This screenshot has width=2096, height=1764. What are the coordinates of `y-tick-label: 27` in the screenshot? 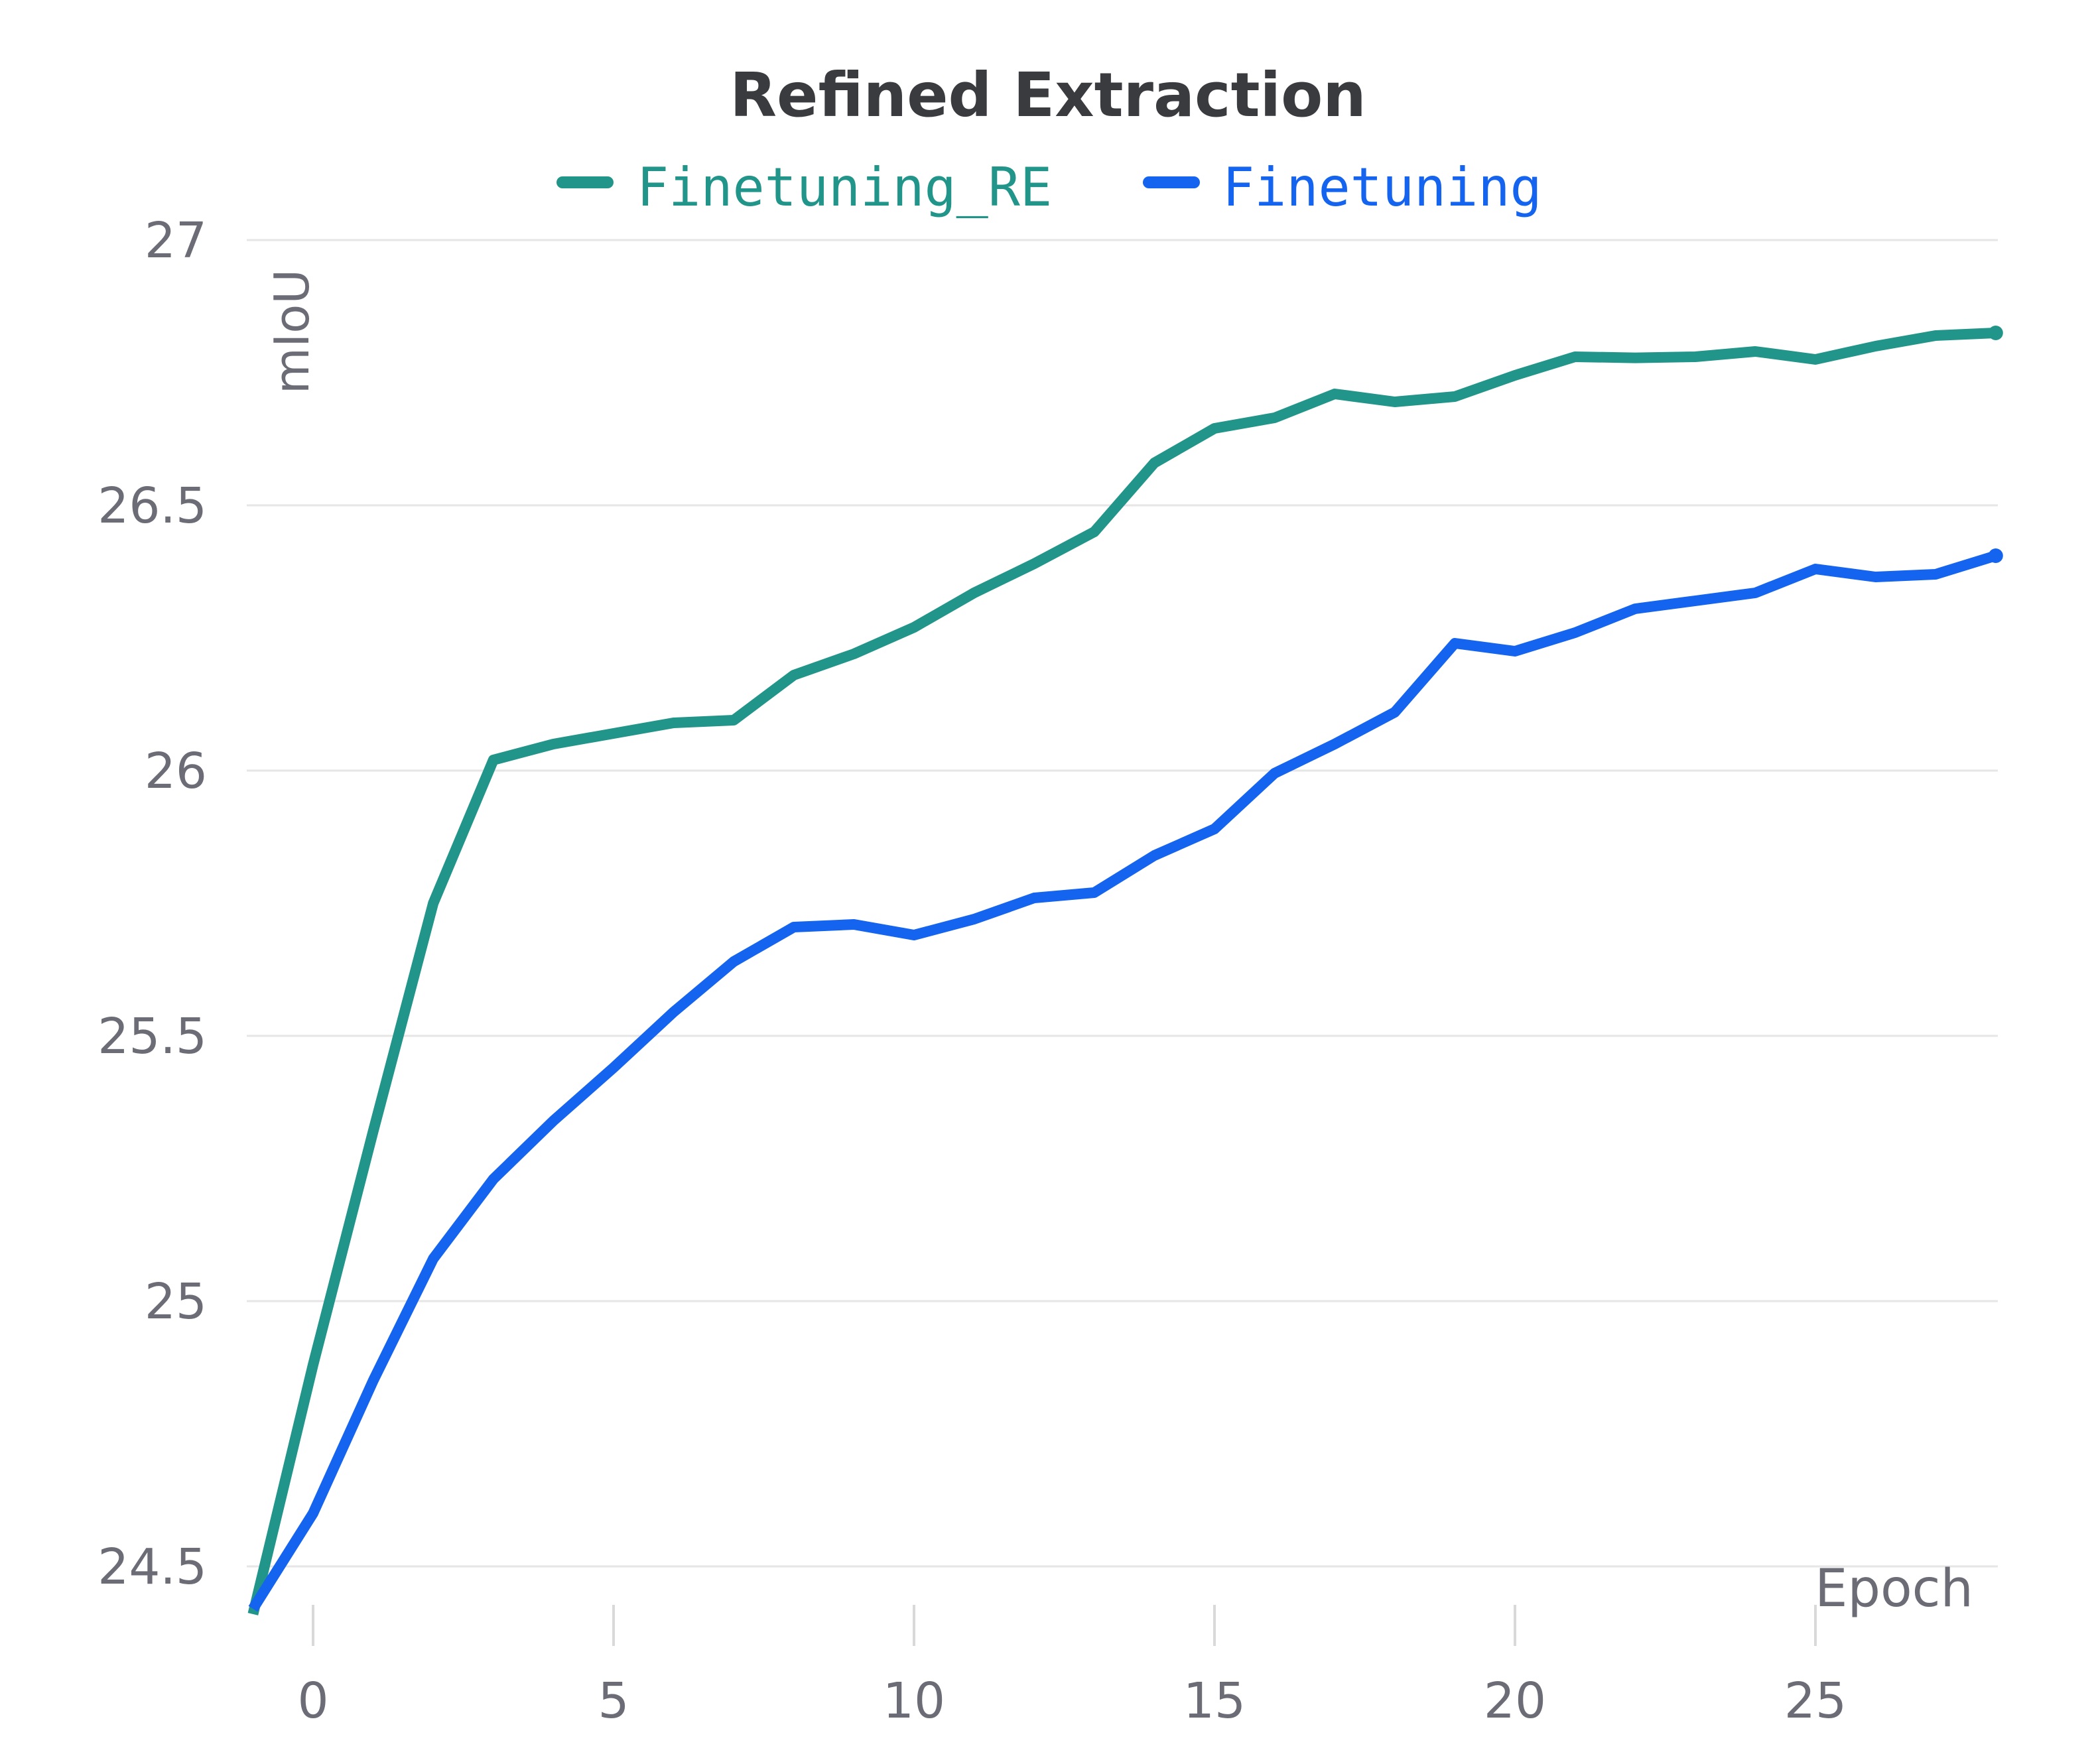 It's located at (176, 240).